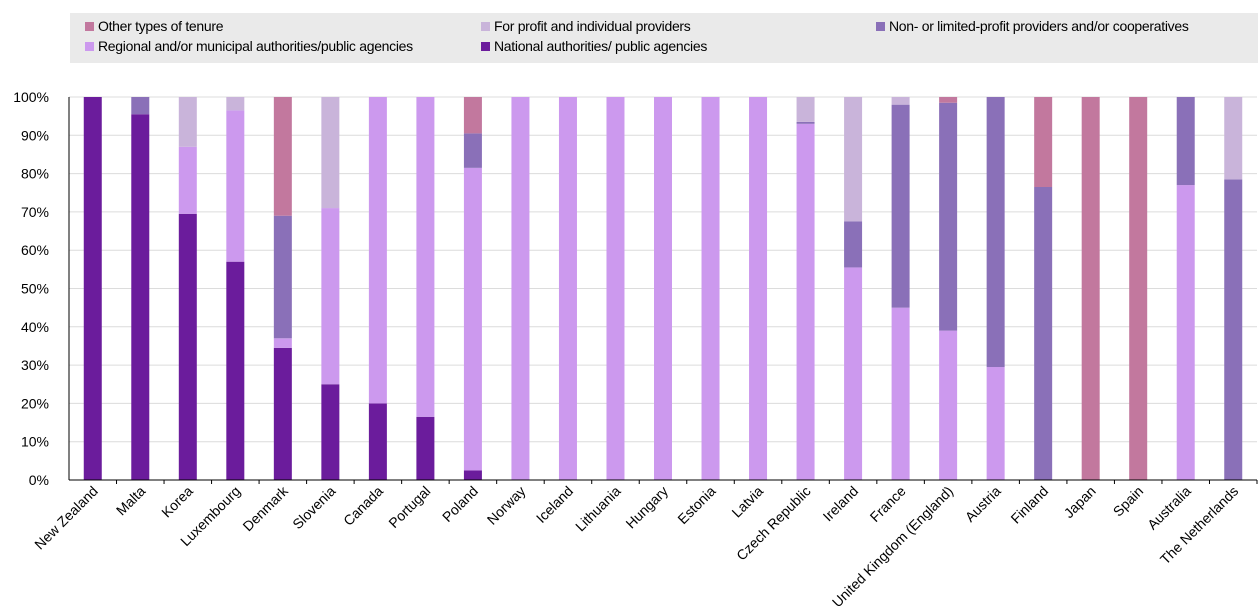  What do you see at coordinates (841, 504) in the screenshot?
I see `x-tick-label: Ireland` at bounding box center [841, 504].